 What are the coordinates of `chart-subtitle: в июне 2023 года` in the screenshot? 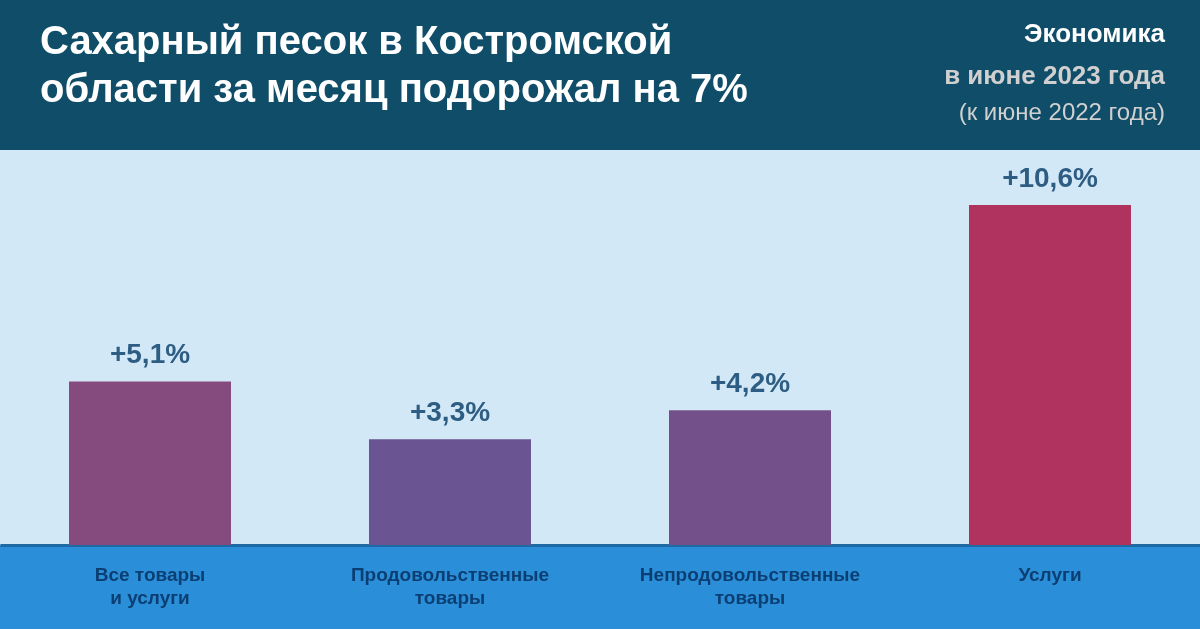 It's located at (1055, 75).